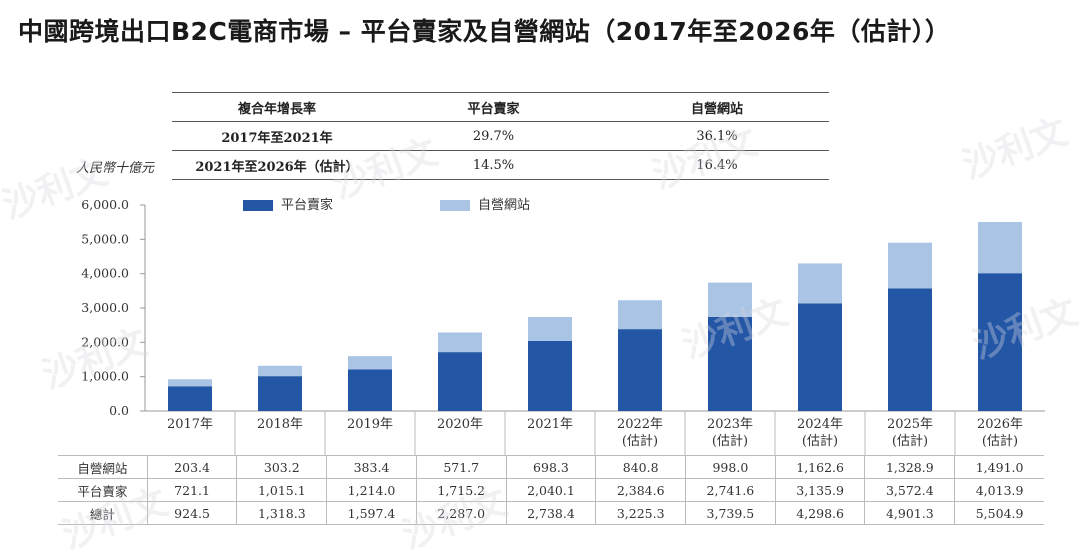 This screenshot has height=560, width=1080. Describe the element at coordinates (103, 467) in the screenshot. I see `table-row-label: 自營網站` at that location.